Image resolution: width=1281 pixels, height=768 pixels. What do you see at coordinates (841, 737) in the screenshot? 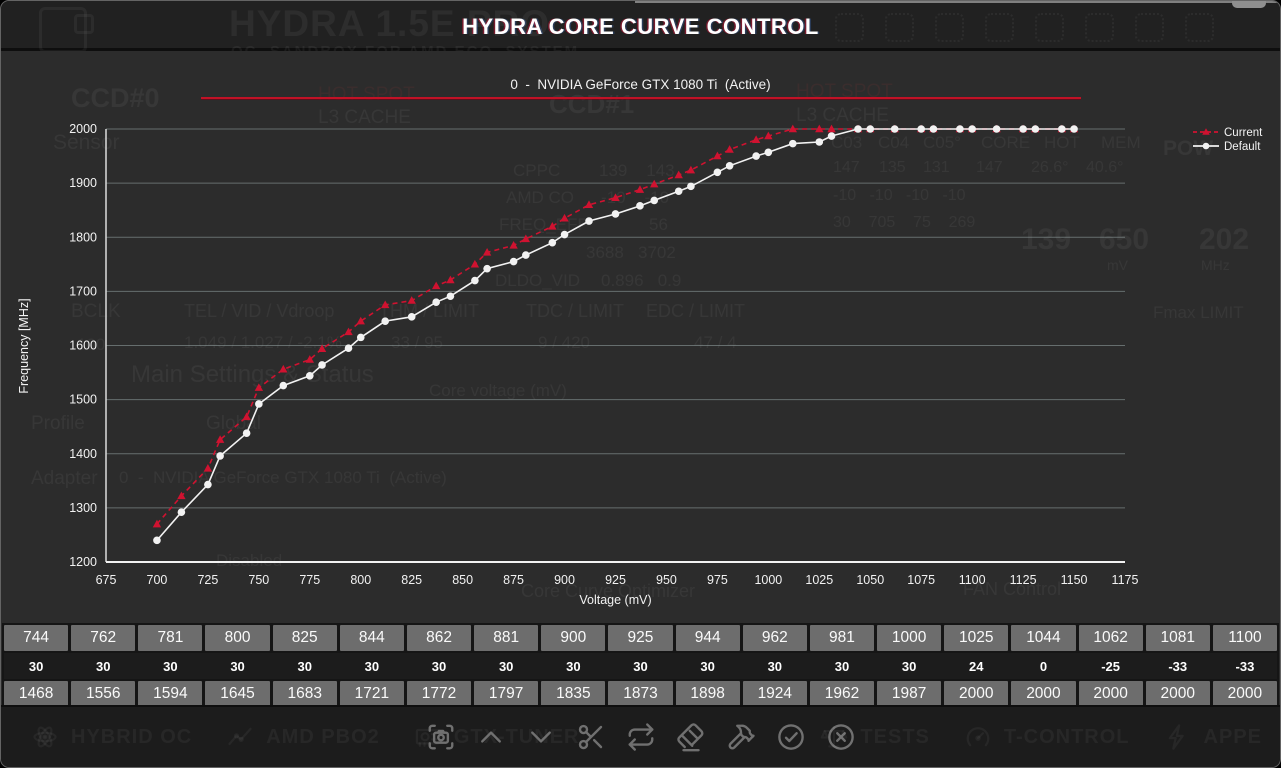
I see `x-circle-button` at bounding box center [841, 737].